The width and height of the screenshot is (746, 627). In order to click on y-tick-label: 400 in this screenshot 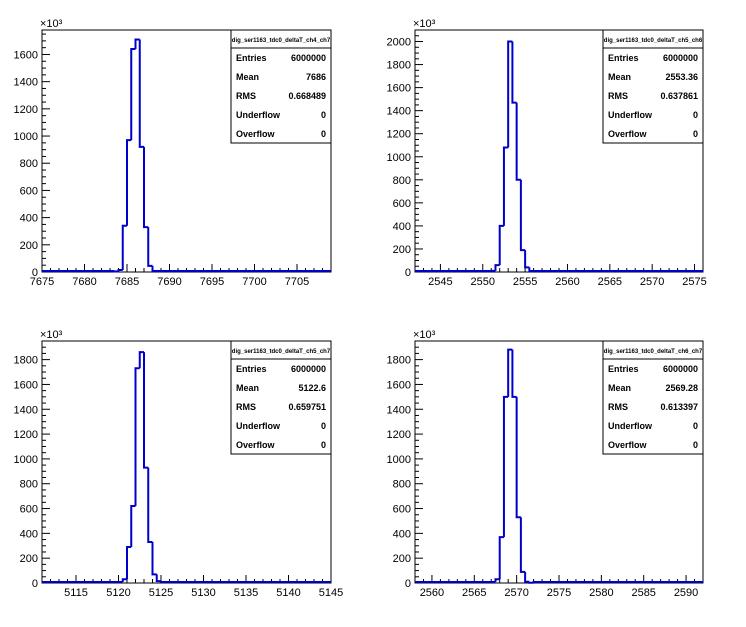, I will do `click(402, 227)`.